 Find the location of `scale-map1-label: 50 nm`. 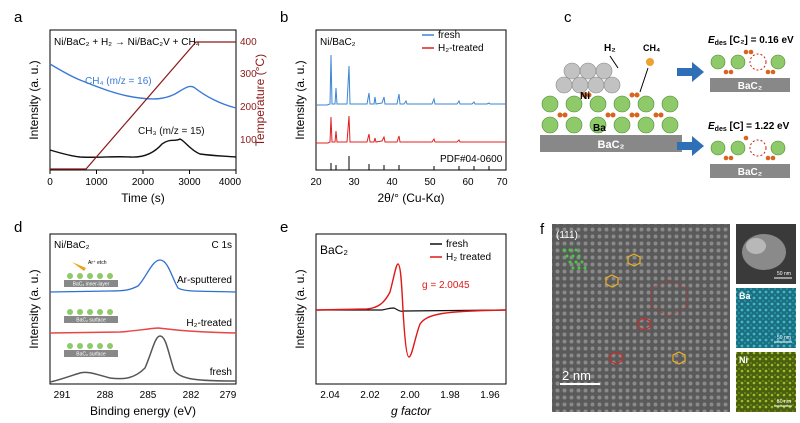

scale-map1-label: 50 nm is located at coordinates (784, 274).